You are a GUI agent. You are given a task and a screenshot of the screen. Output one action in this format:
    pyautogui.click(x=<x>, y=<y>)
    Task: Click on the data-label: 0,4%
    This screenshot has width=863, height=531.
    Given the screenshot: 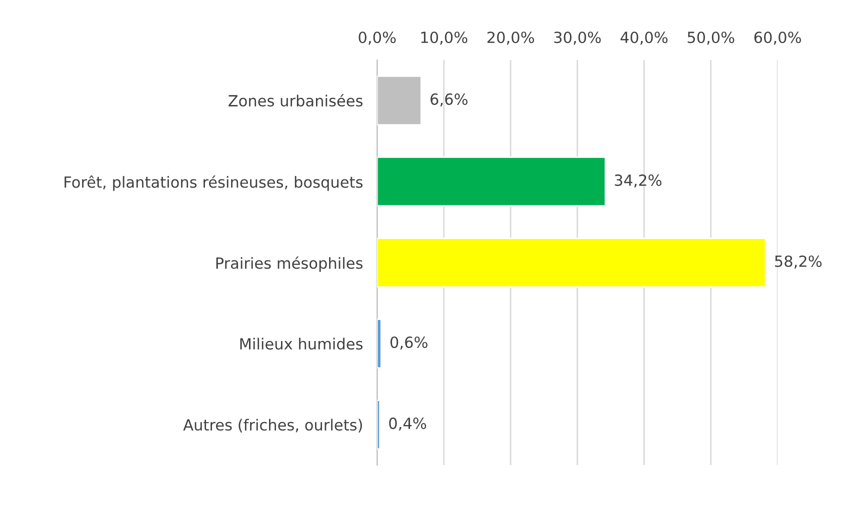 What is the action you would take?
    pyautogui.click(x=407, y=424)
    